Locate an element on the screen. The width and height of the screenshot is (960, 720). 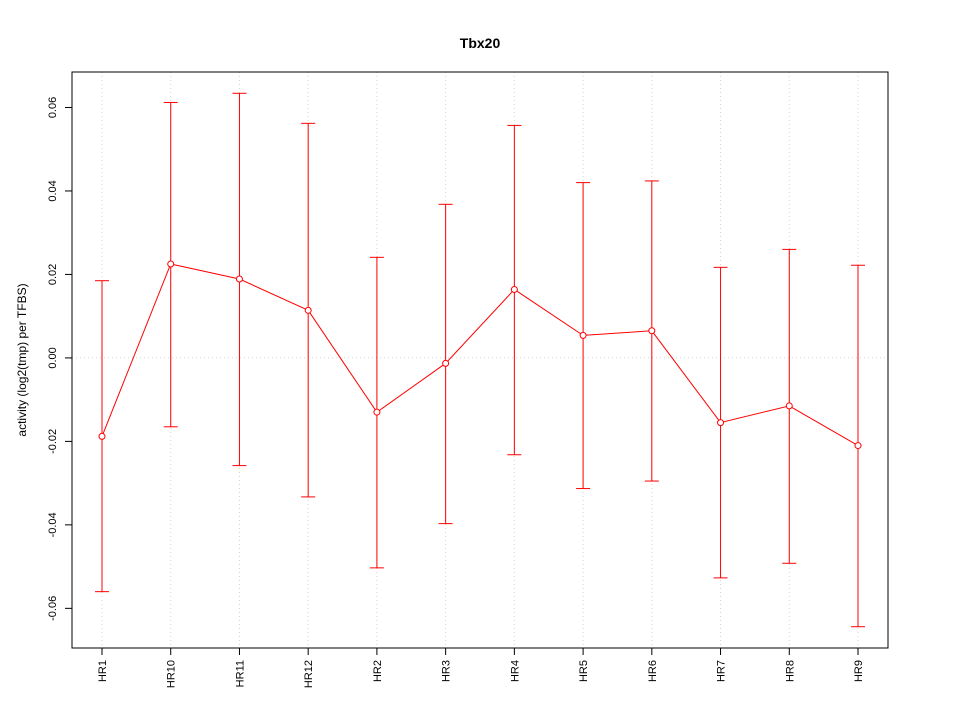
x-tick-label: HR11 is located at coordinates (240, 673).